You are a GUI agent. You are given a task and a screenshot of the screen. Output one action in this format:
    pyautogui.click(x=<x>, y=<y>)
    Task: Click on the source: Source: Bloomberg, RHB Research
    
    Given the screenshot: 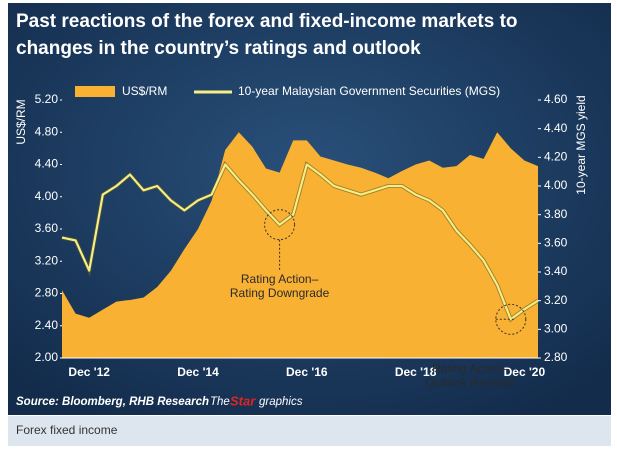 What is the action you would take?
    pyautogui.click(x=112, y=402)
    